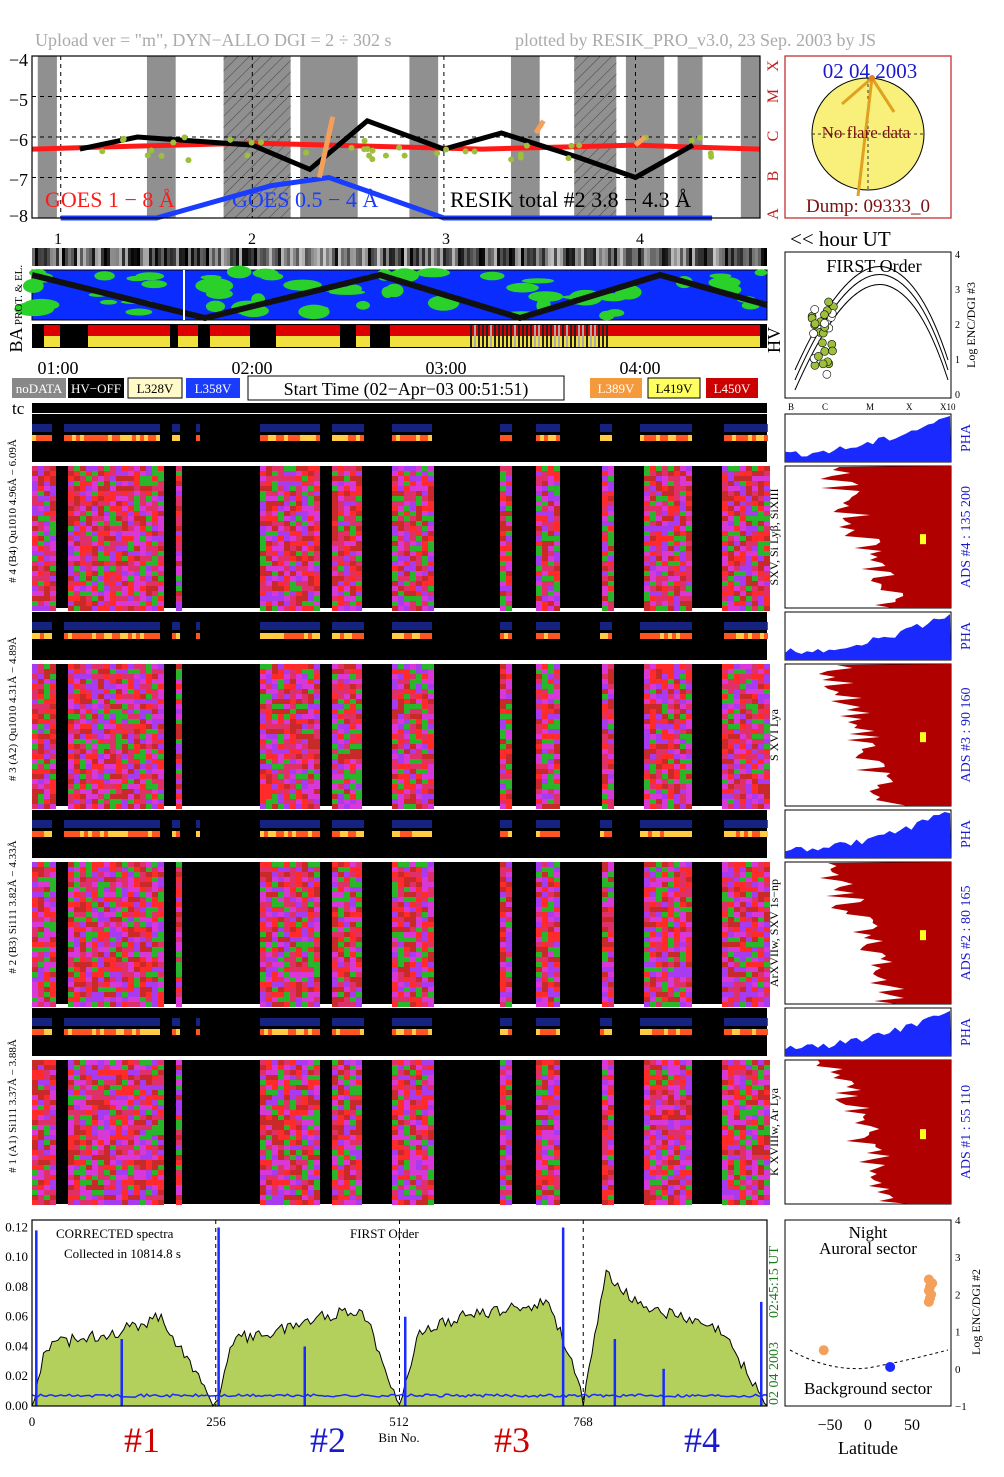  What do you see at coordinates (363, 305) in the screenshot?
I see `prot-el-blob` at bounding box center [363, 305].